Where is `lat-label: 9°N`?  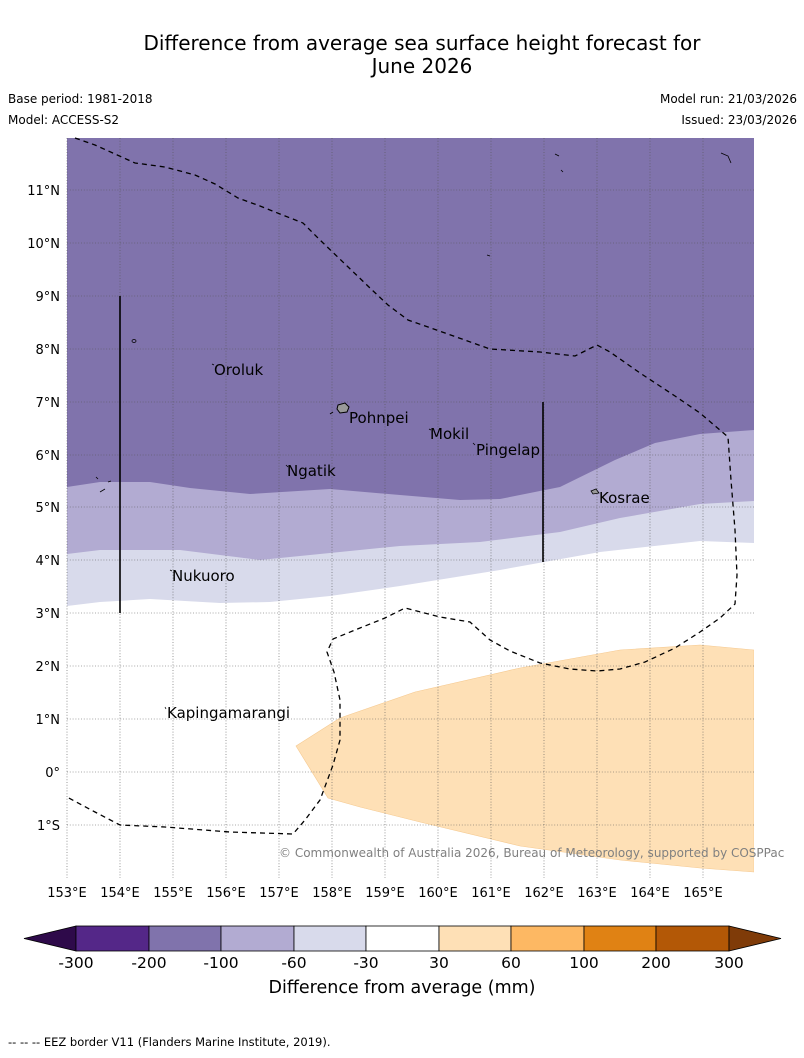
lat-label: 9°N is located at coordinates (48, 297).